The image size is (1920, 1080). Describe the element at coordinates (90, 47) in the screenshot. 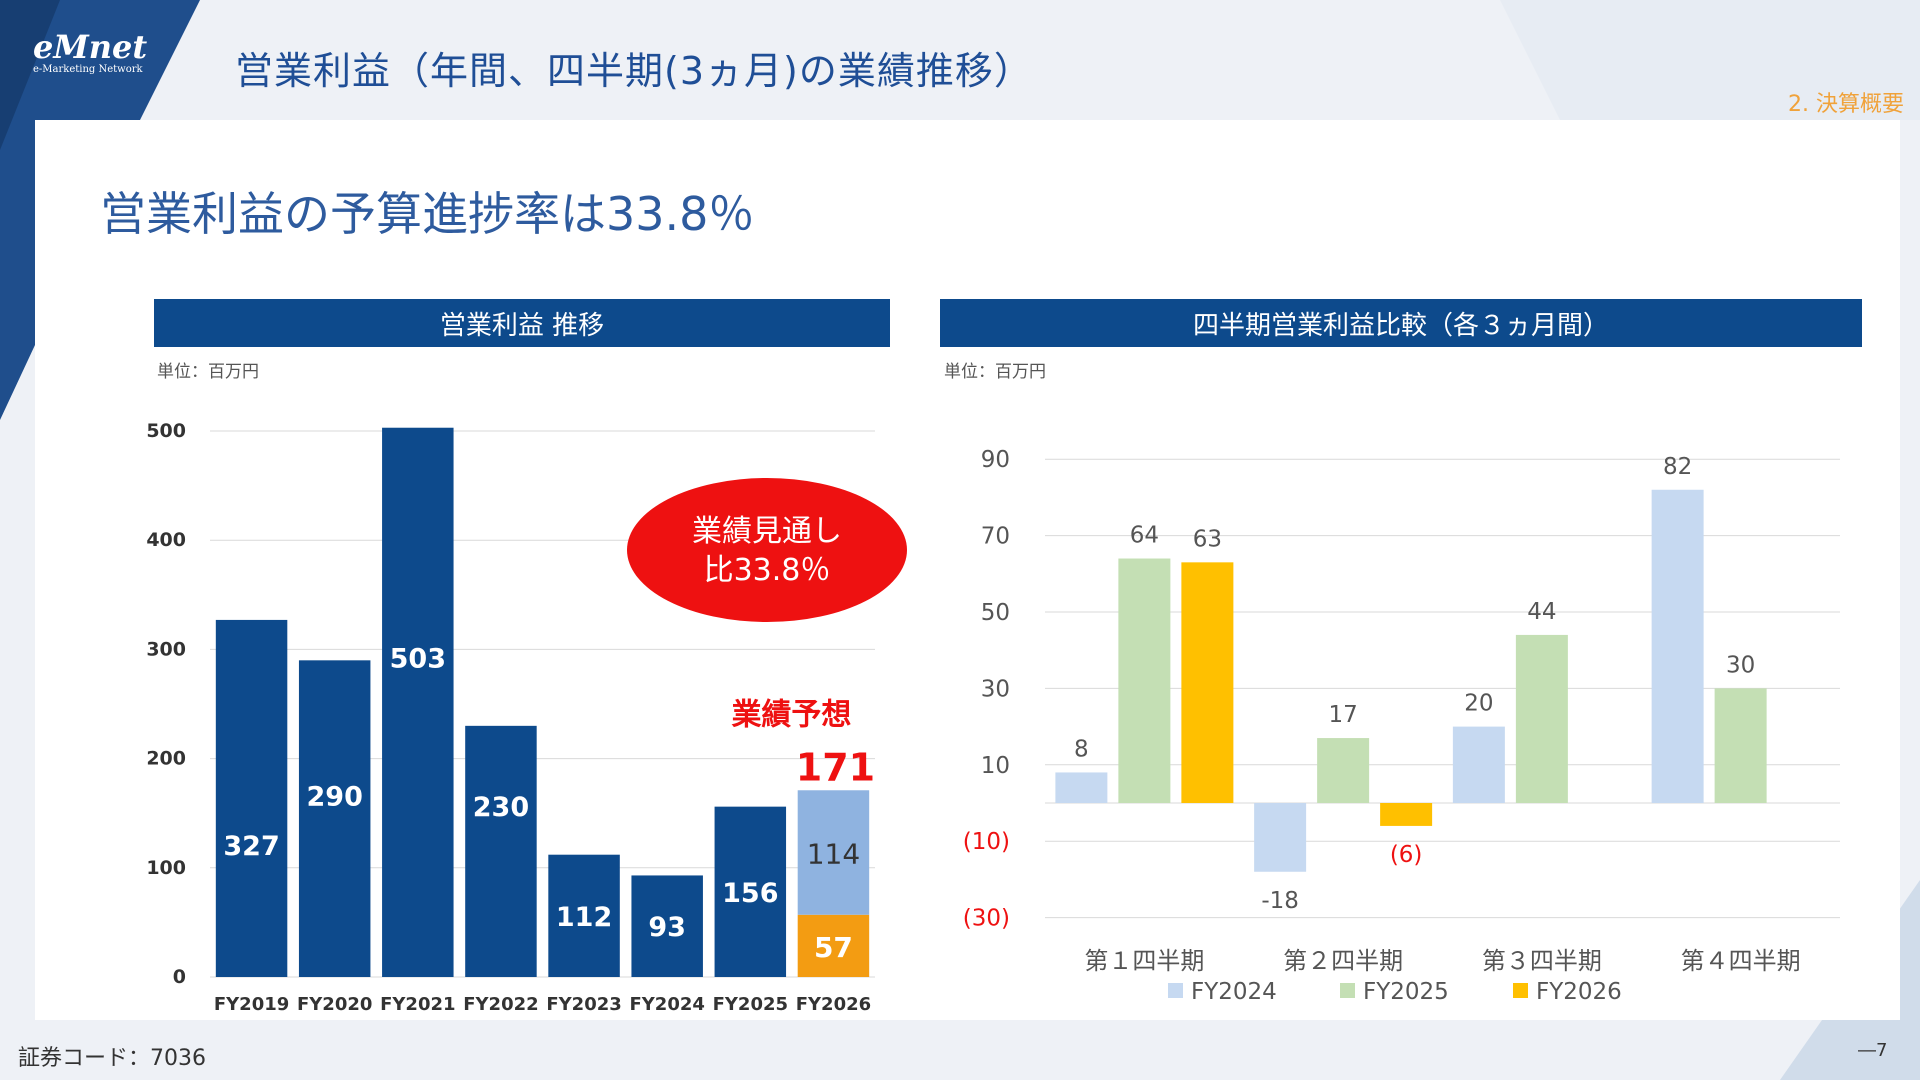

I see `logo-main: eMnet` at that location.